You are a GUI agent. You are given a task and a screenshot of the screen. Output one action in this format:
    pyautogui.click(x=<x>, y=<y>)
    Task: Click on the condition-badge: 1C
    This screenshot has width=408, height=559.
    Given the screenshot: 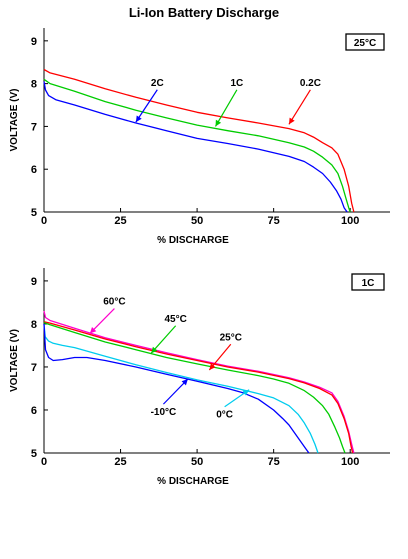 What is the action you would take?
    pyautogui.click(x=368, y=283)
    